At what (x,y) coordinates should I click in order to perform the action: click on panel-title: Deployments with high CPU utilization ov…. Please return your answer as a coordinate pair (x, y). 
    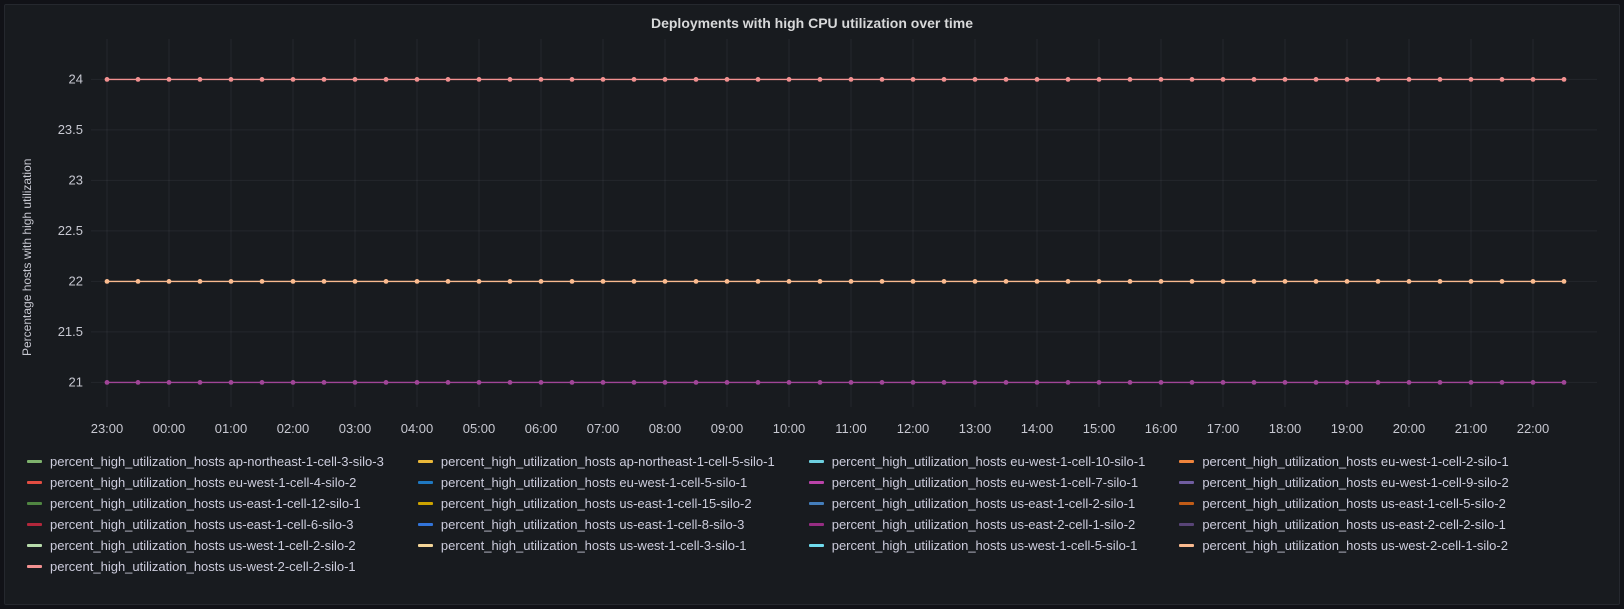
    Looking at the image, I should click on (812, 23).